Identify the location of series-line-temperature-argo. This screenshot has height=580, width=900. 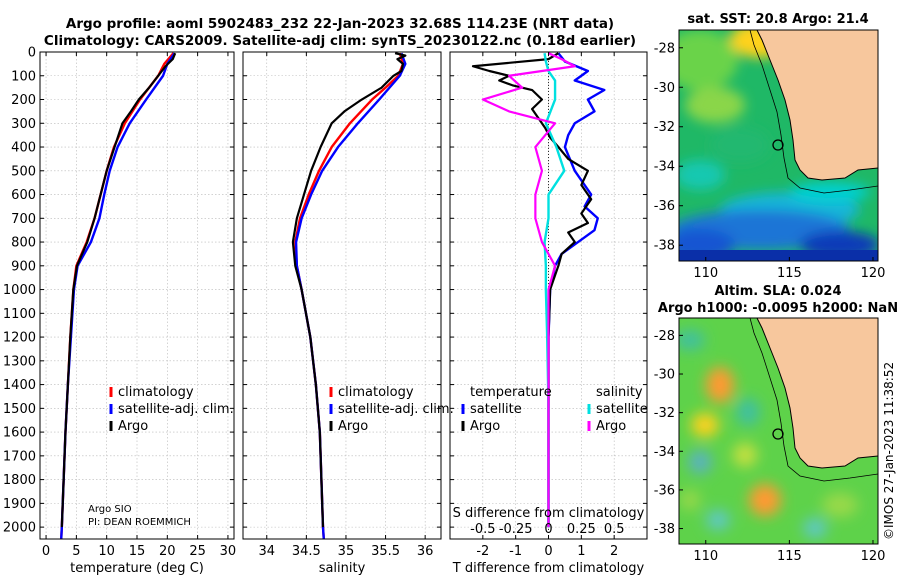
(532, 290).